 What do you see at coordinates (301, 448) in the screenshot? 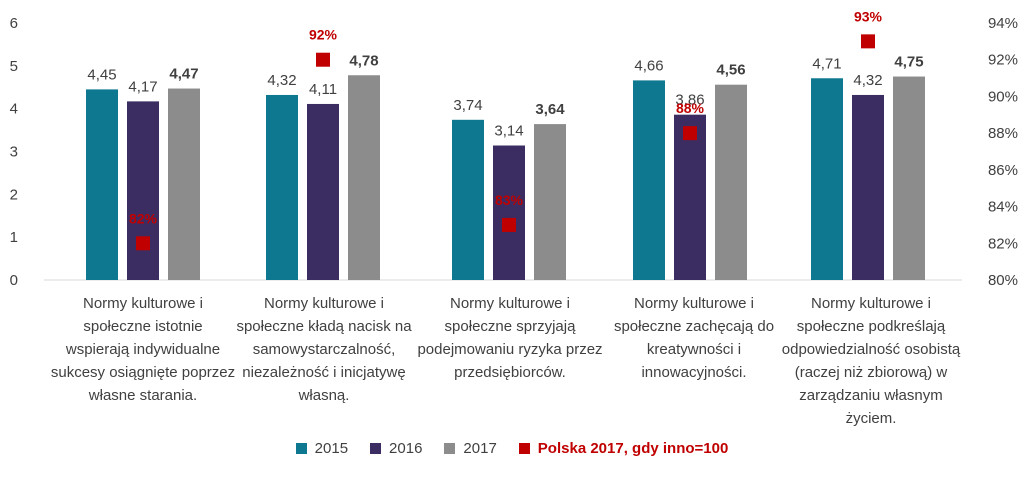
I see `legend-swatch-2015` at bounding box center [301, 448].